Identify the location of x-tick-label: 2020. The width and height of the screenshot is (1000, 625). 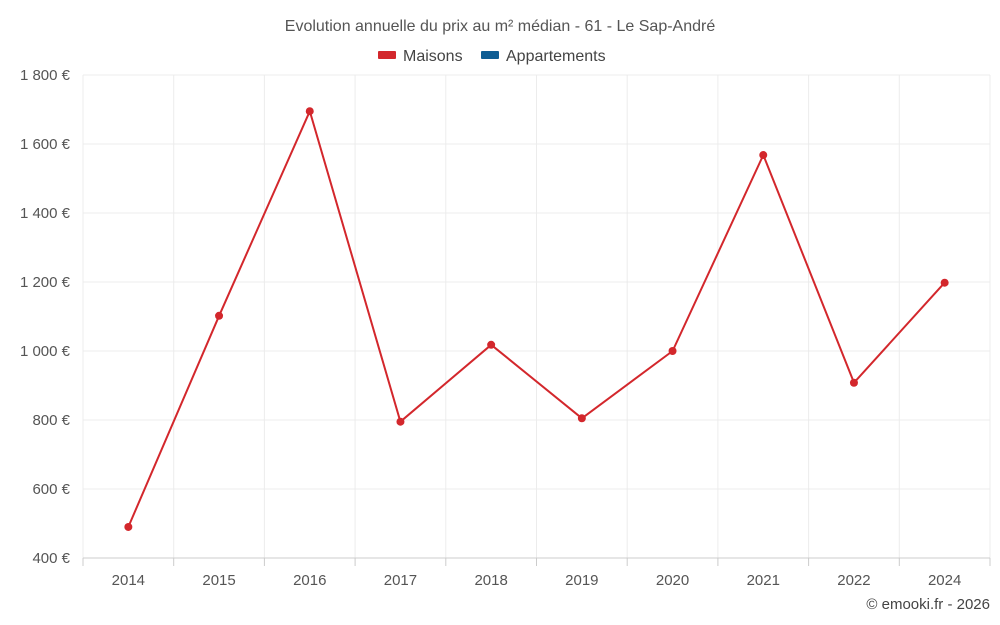
(672, 580).